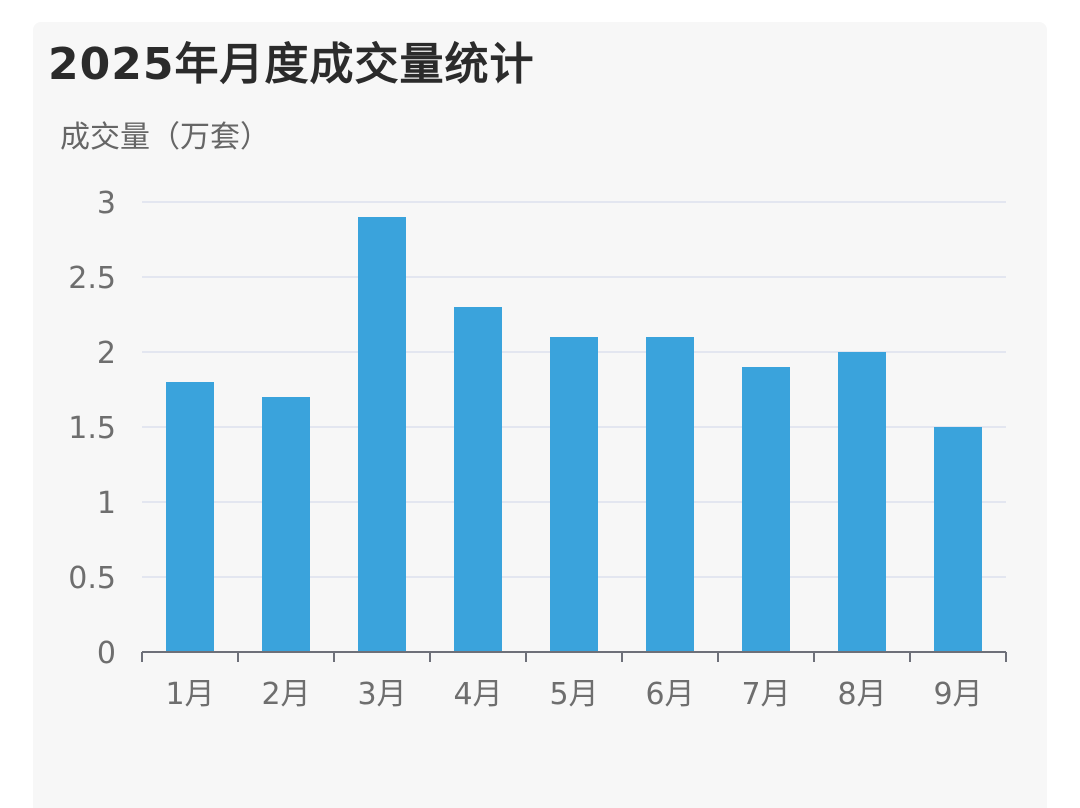 This screenshot has width=1080, height=808. I want to click on x-tick-label: 9月, so click(957, 694).